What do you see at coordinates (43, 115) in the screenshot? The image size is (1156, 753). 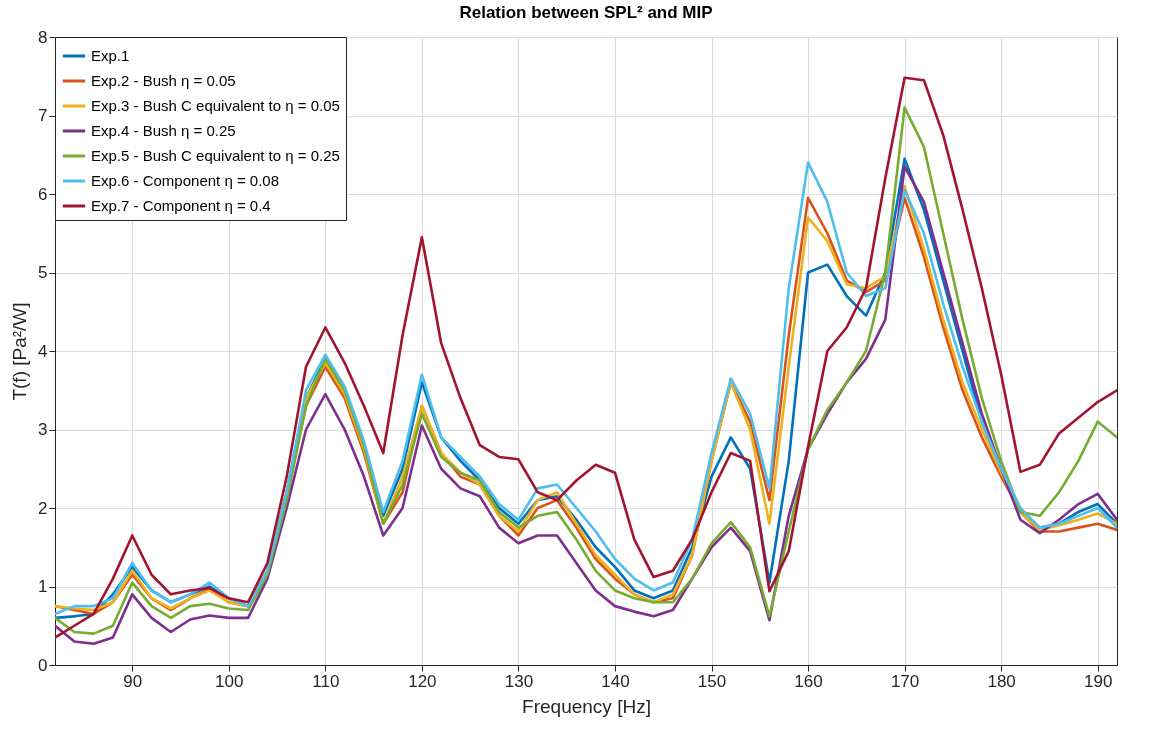 I see `y-tick-label: 7` at bounding box center [43, 115].